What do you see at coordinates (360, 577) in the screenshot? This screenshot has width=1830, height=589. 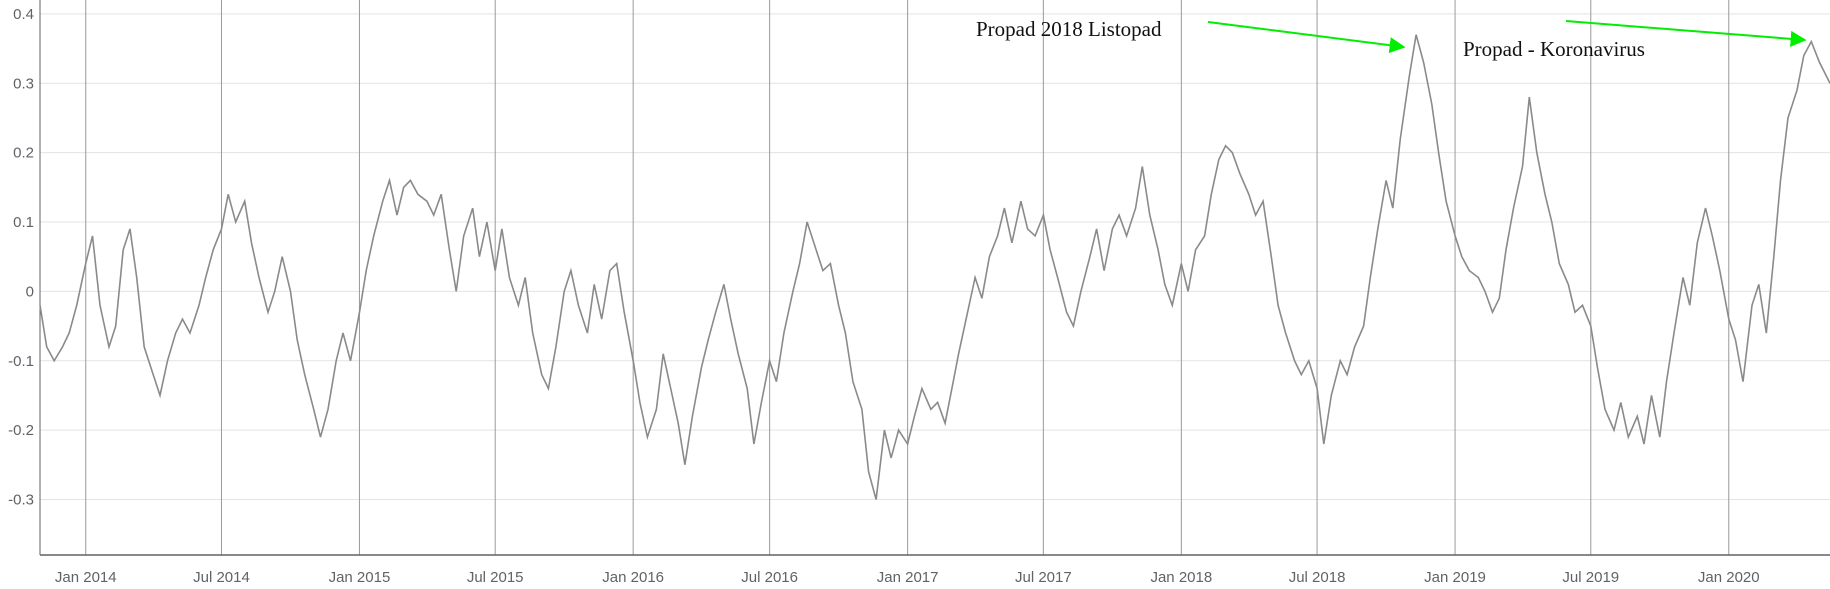 I see `x-tick-label: Jan 2015` at bounding box center [360, 577].